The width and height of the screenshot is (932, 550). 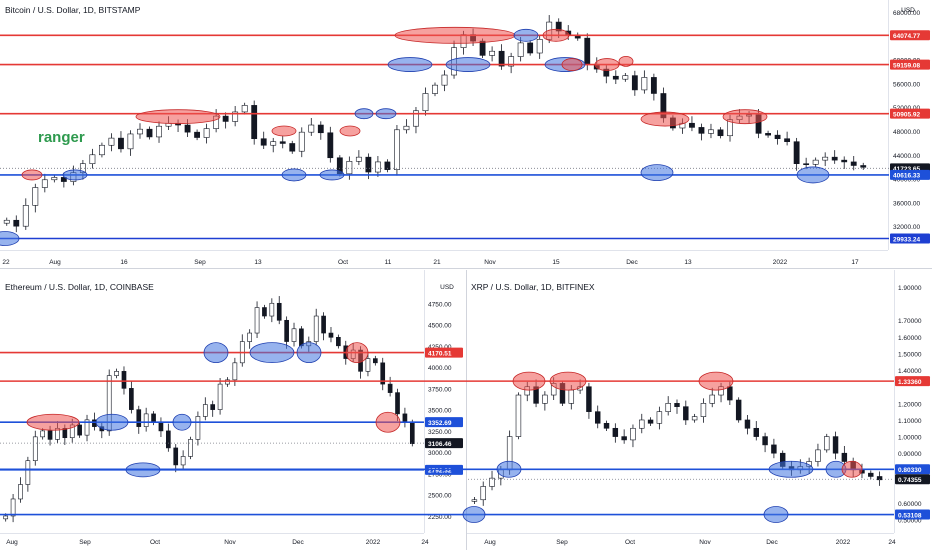 I want to click on btc-price-tick-label: 56000.00, so click(x=906, y=84).